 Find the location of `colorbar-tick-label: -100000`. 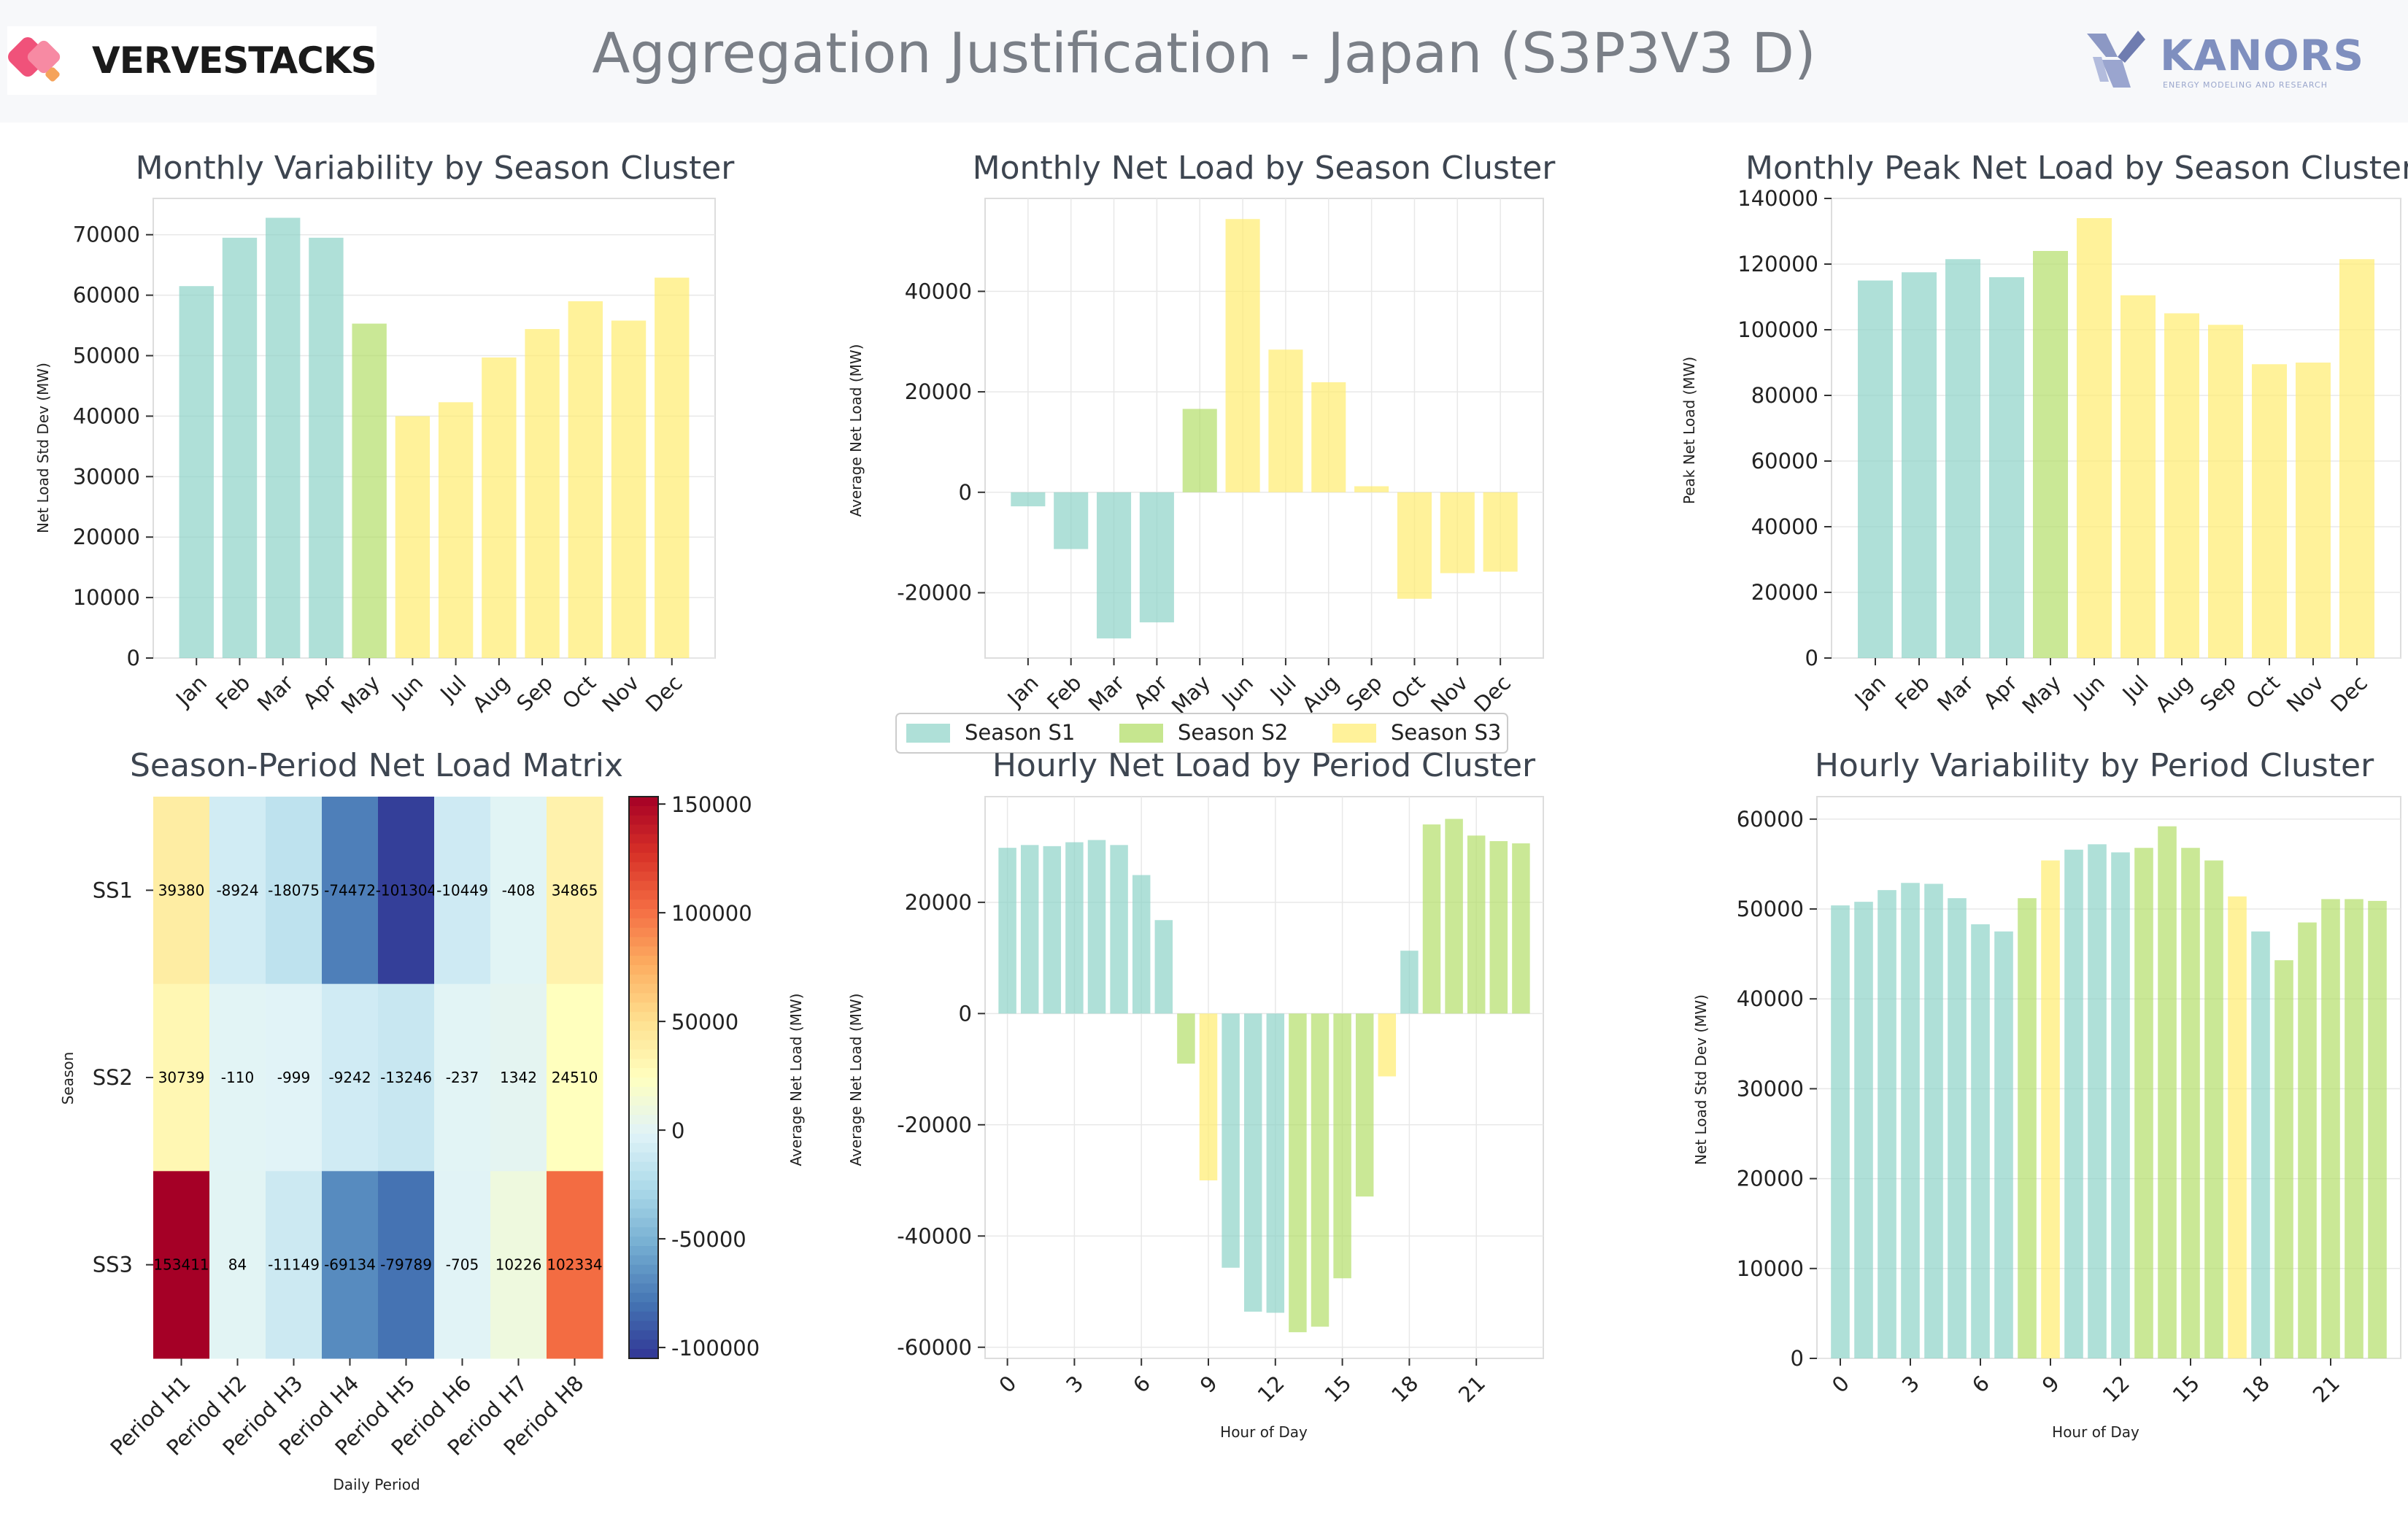

colorbar-tick-label: -100000 is located at coordinates (715, 1348).